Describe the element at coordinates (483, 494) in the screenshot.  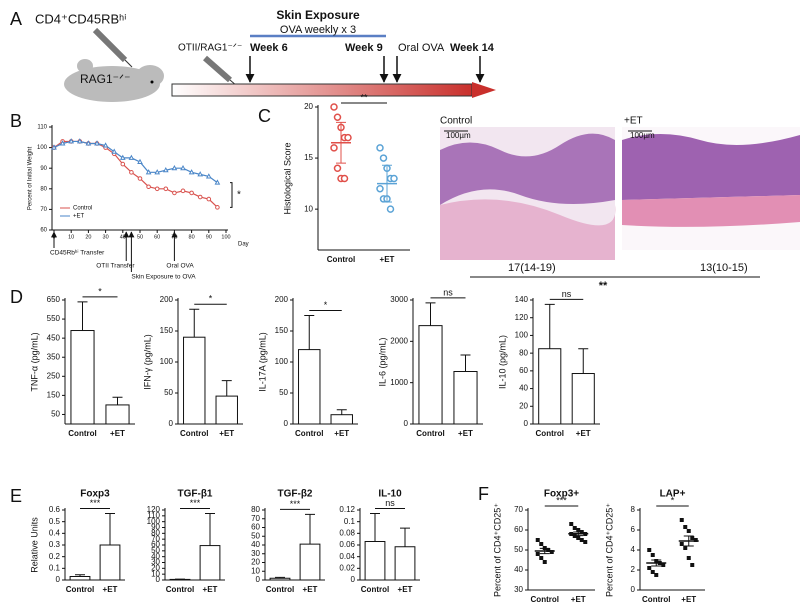
I see `panel-label: F` at that location.